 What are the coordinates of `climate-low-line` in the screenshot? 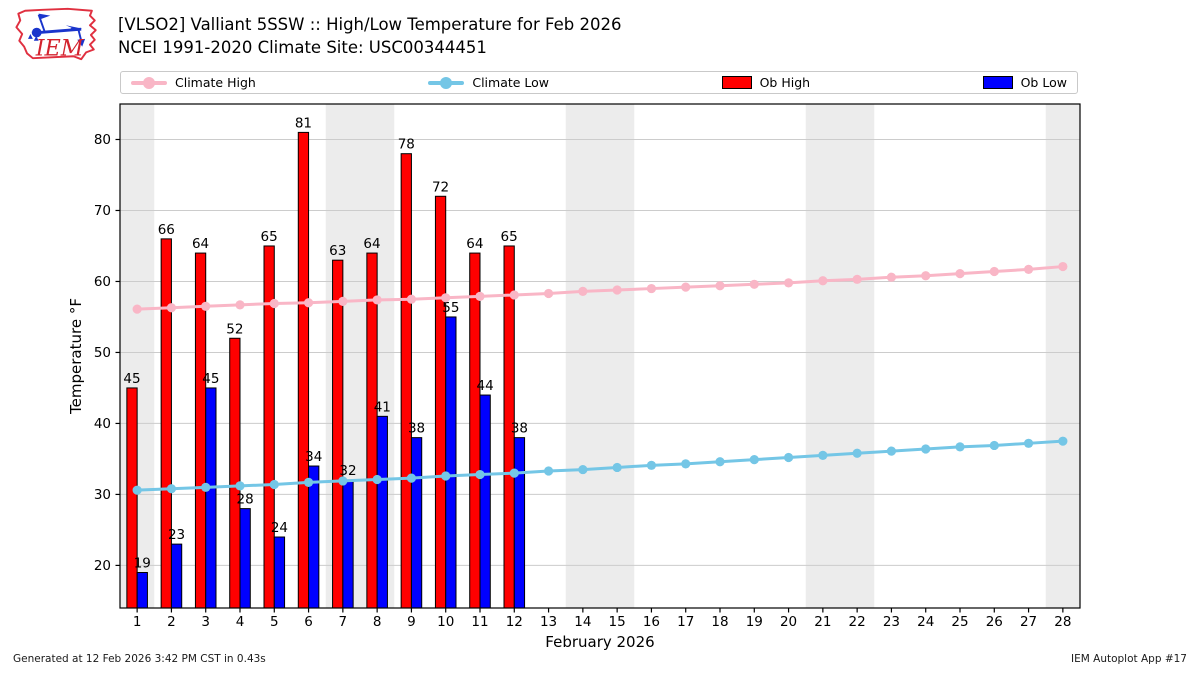 It's located at (600, 465).